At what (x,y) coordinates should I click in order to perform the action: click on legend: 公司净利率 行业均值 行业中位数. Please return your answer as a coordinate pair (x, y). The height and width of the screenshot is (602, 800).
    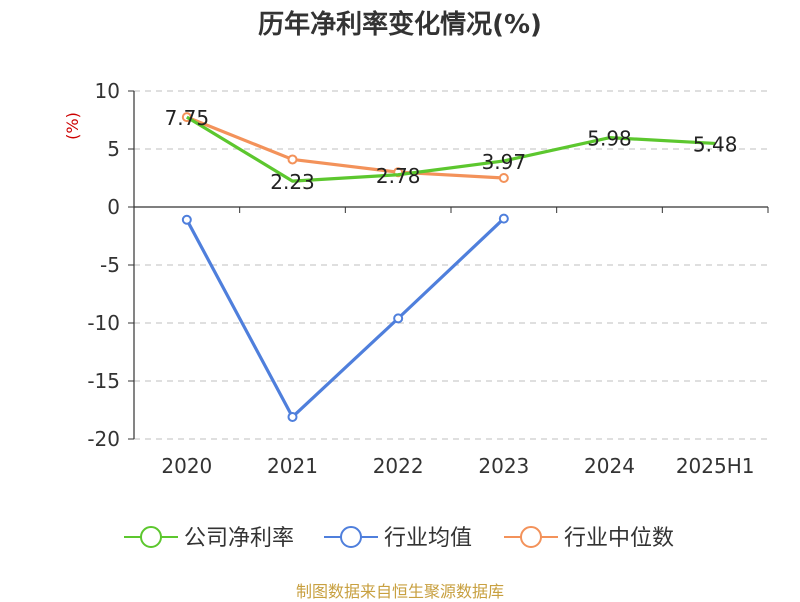
    Looking at the image, I should click on (399, 538).